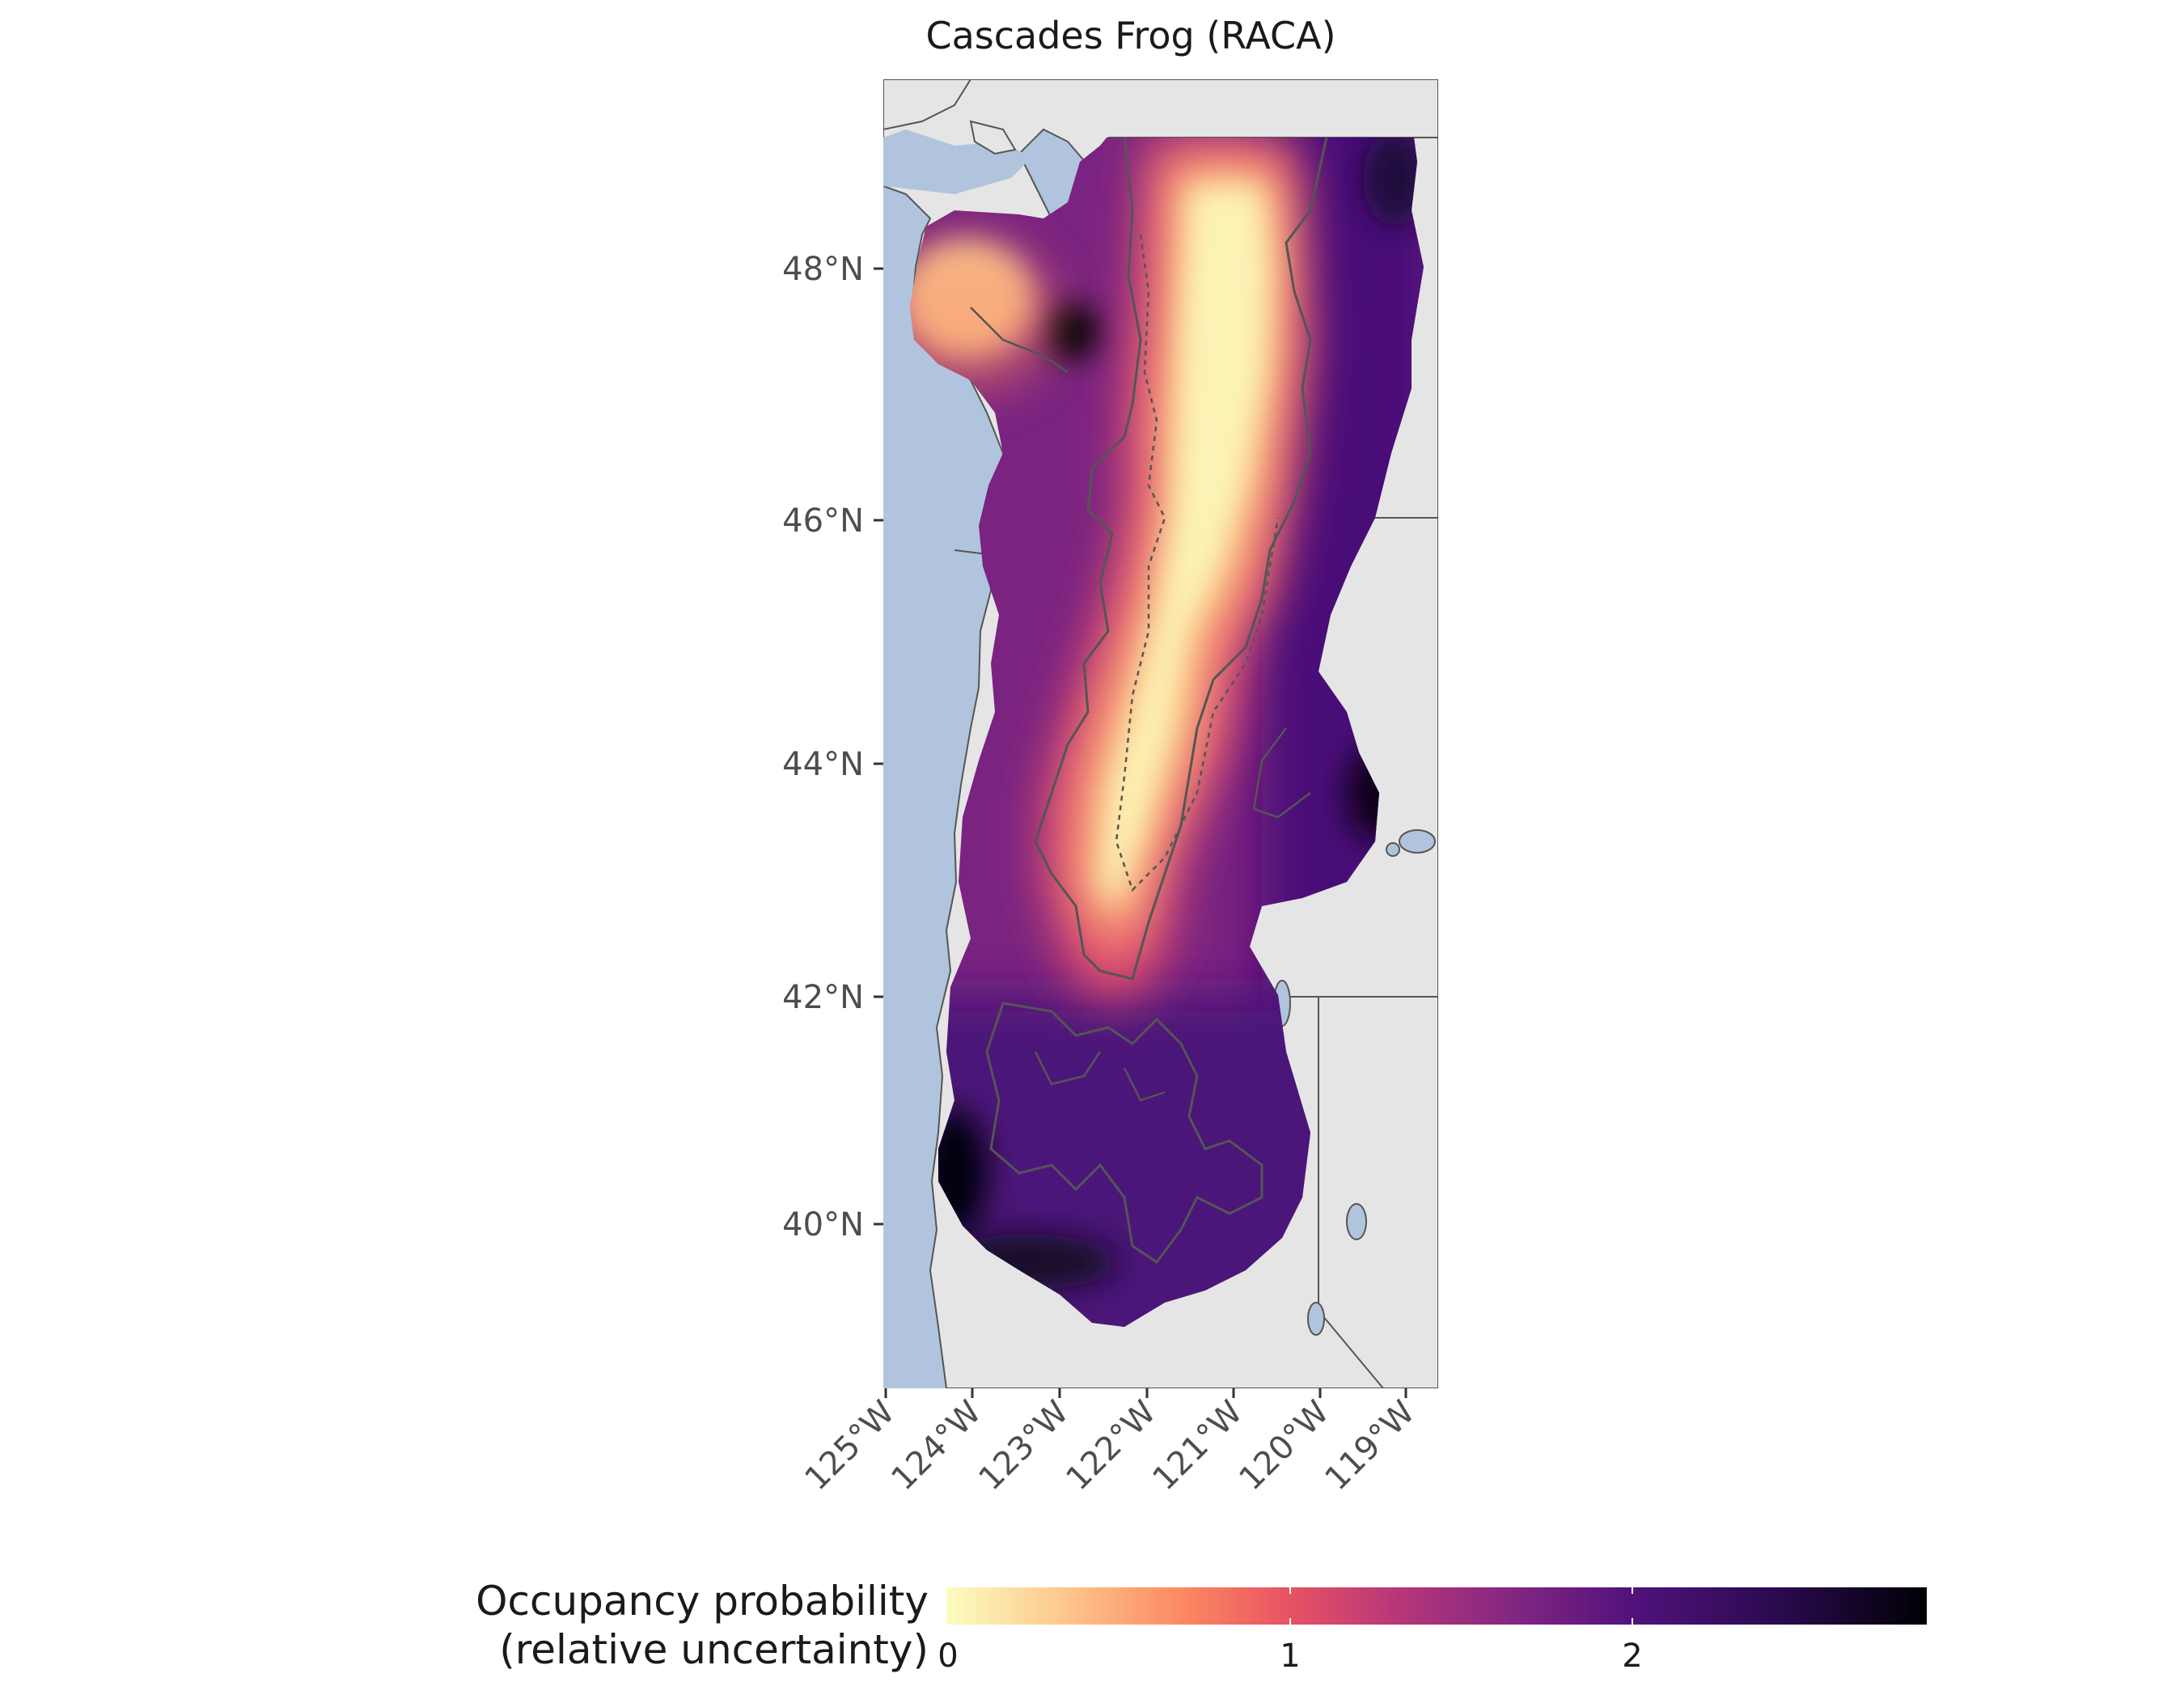  What do you see at coordinates (948, 1656) in the screenshot?
I see `legend-tick-label: 0` at bounding box center [948, 1656].